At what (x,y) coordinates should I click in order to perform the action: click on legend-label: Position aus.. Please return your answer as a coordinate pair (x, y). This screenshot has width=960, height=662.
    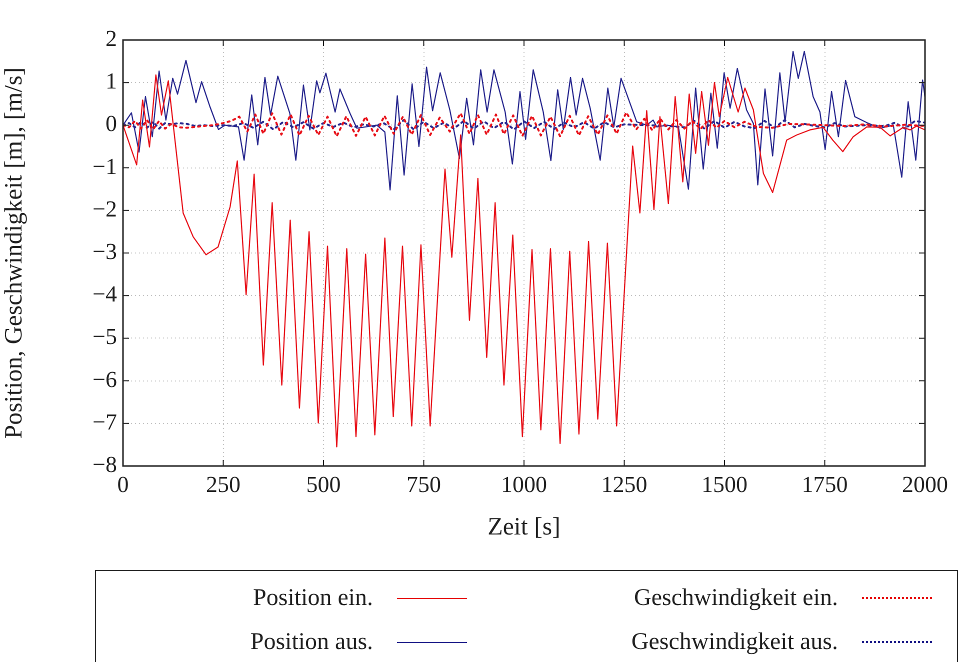
    Looking at the image, I should click on (311, 642).